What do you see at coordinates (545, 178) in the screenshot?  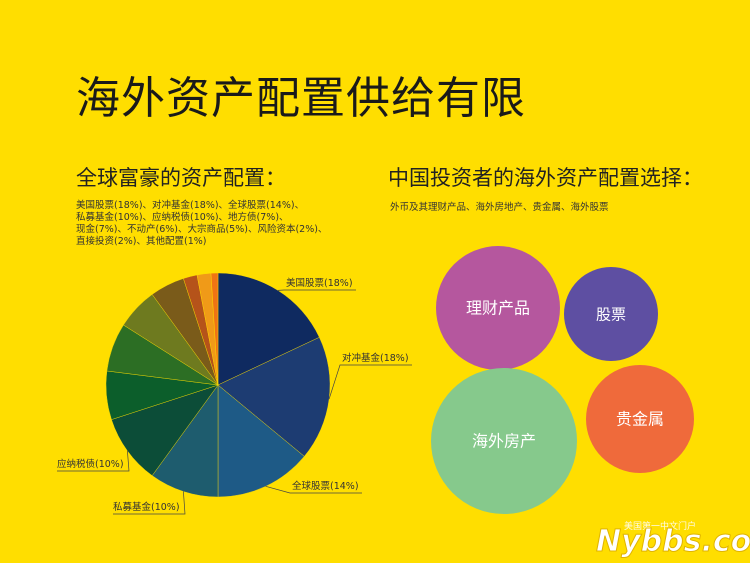 I see `right-heading: 中国投资者的海外资产配置选择：` at bounding box center [545, 178].